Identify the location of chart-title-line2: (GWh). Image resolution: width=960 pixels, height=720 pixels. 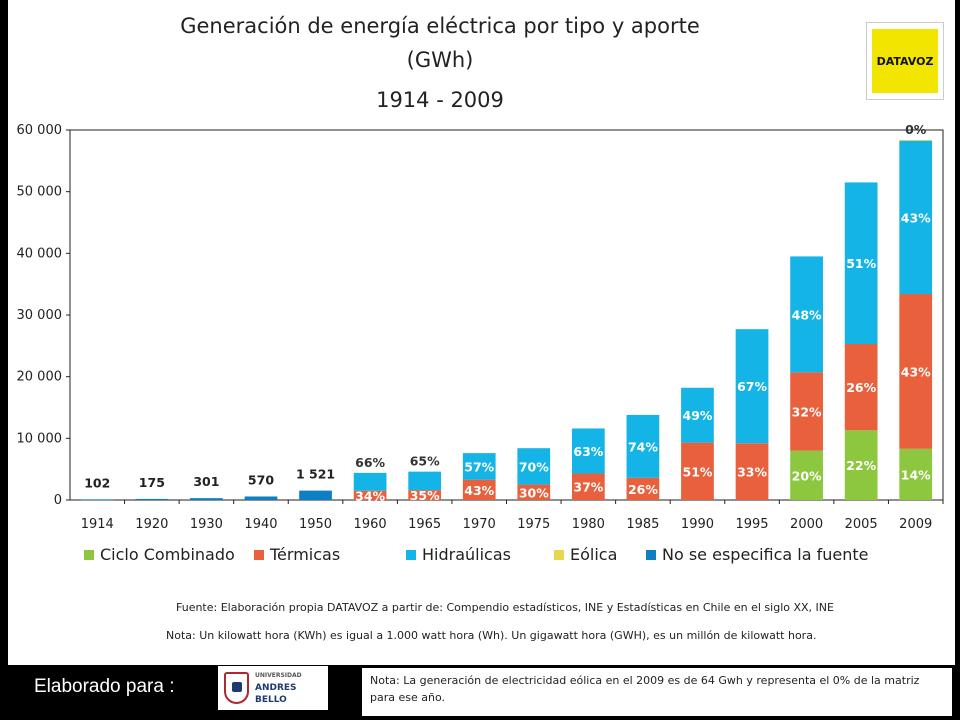
(440, 60).